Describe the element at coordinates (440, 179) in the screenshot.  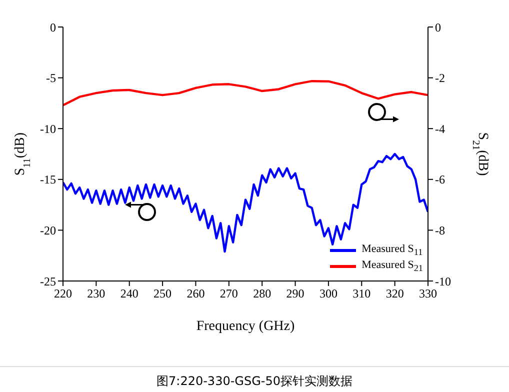
I see `y2-tick-label: -6` at that location.